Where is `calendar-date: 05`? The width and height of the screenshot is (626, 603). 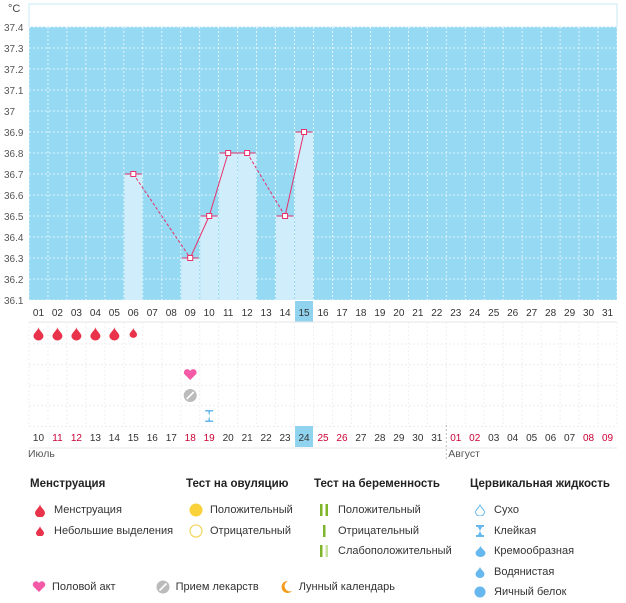 calendar-date: 05 is located at coordinates (532, 438).